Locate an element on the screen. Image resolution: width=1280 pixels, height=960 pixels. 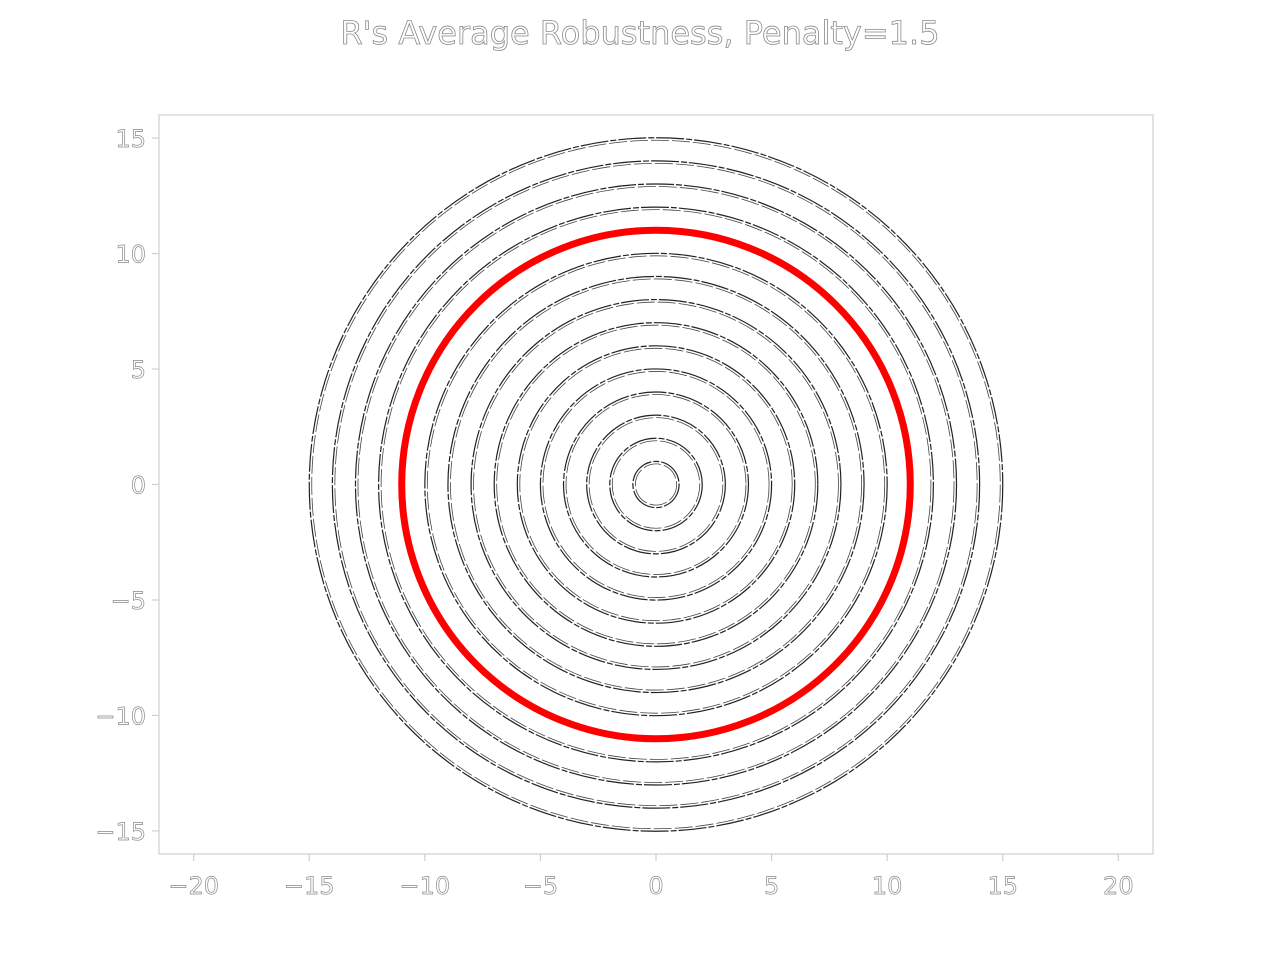
contour-line-inner is located at coordinates (656, 484).